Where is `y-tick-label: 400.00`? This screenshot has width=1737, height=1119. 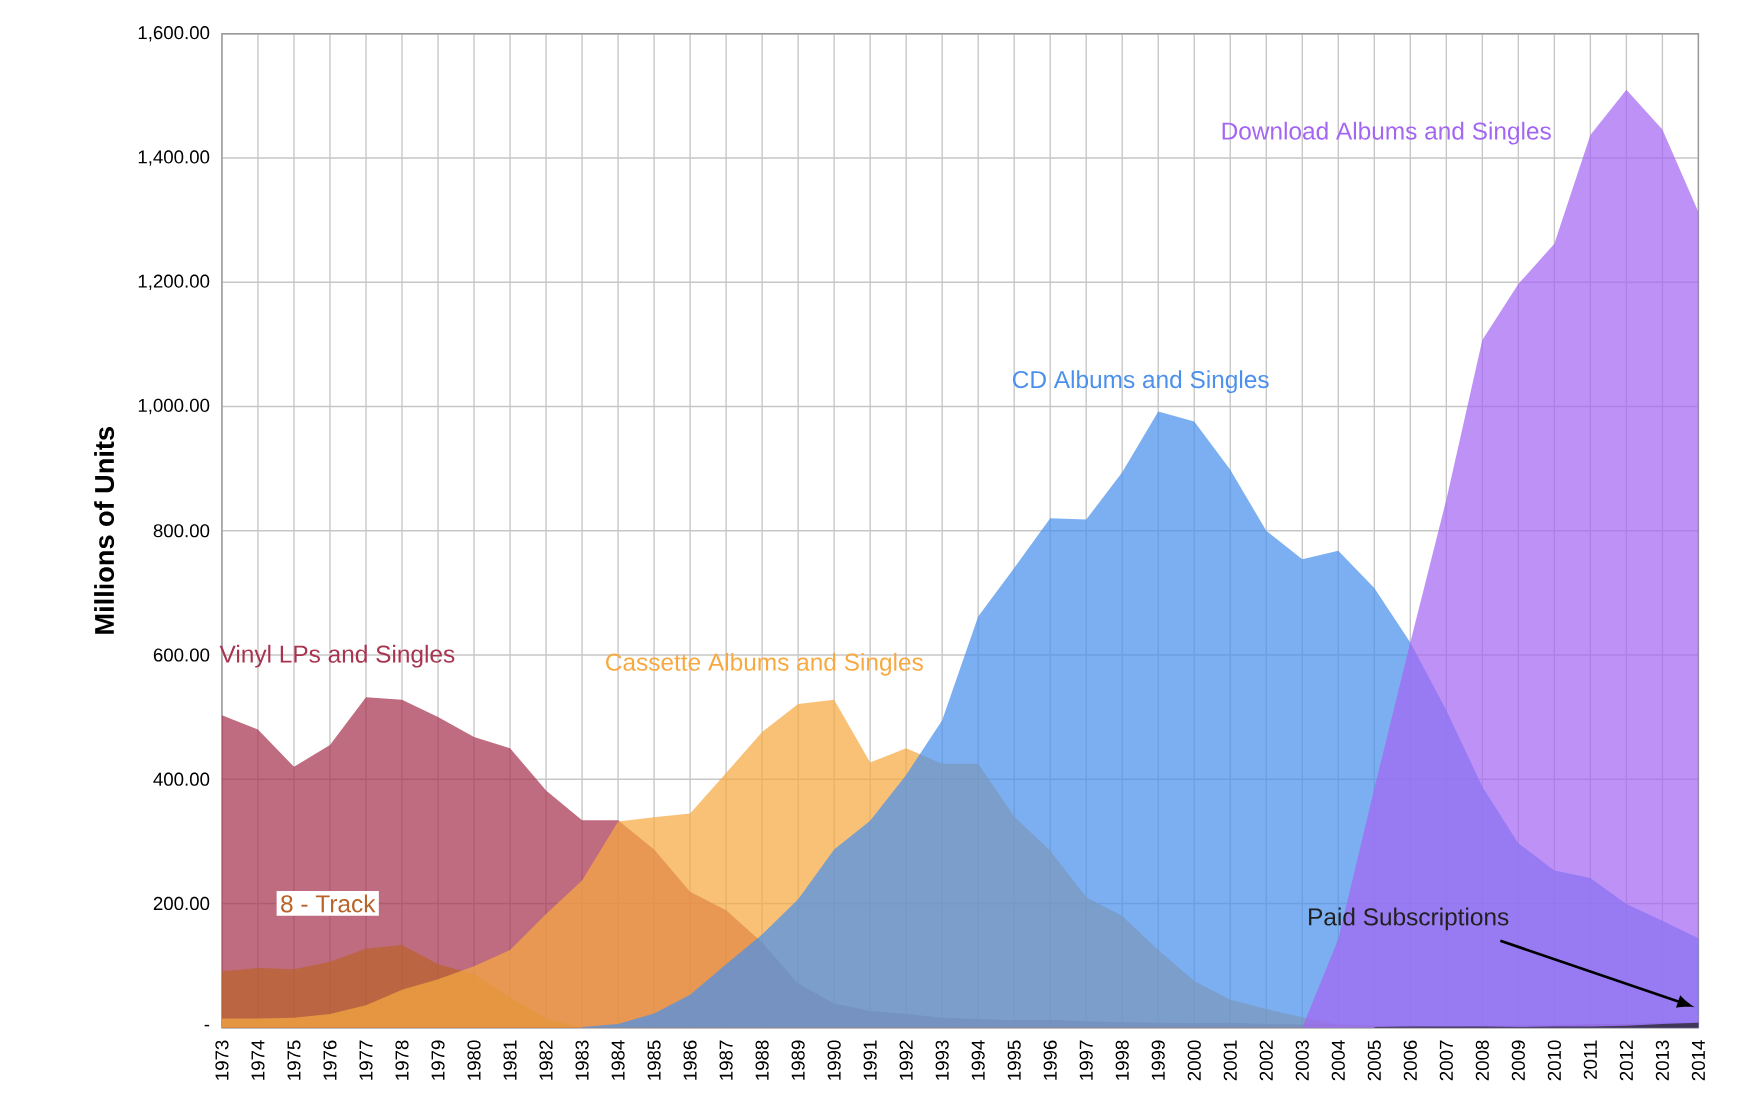
y-tick-label: 400.00 is located at coordinates (181, 779).